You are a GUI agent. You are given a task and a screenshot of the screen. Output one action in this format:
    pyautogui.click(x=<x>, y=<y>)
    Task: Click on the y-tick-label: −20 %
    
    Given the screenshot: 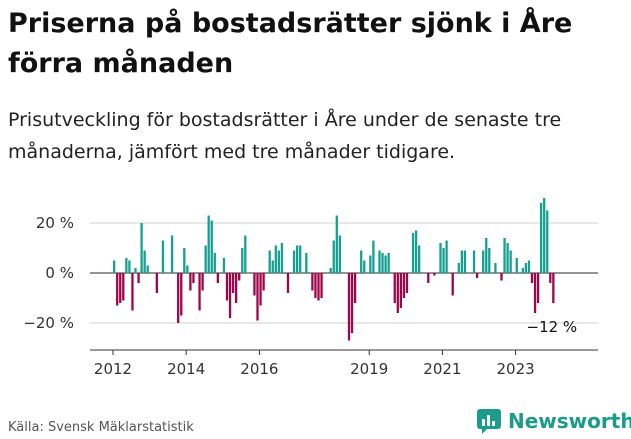 What is the action you would take?
    pyautogui.click(x=48, y=323)
    